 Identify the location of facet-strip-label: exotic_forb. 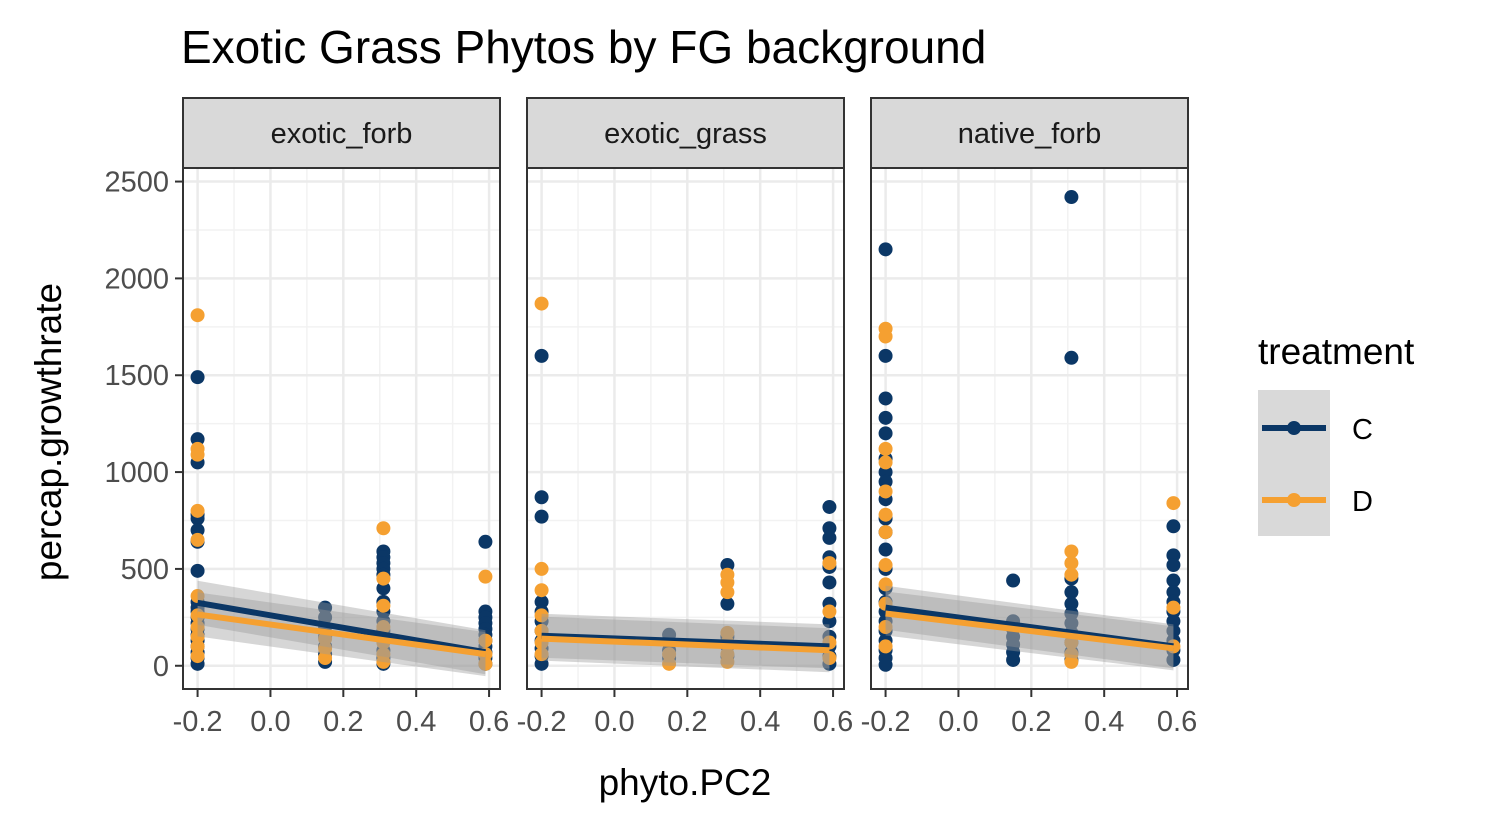
(342, 134).